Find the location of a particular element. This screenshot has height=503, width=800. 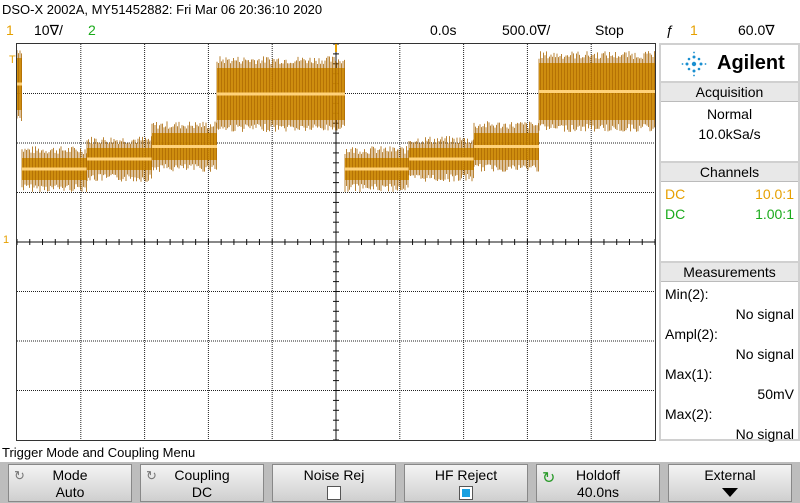

run-state: Stop is located at coordinates (609, 30).